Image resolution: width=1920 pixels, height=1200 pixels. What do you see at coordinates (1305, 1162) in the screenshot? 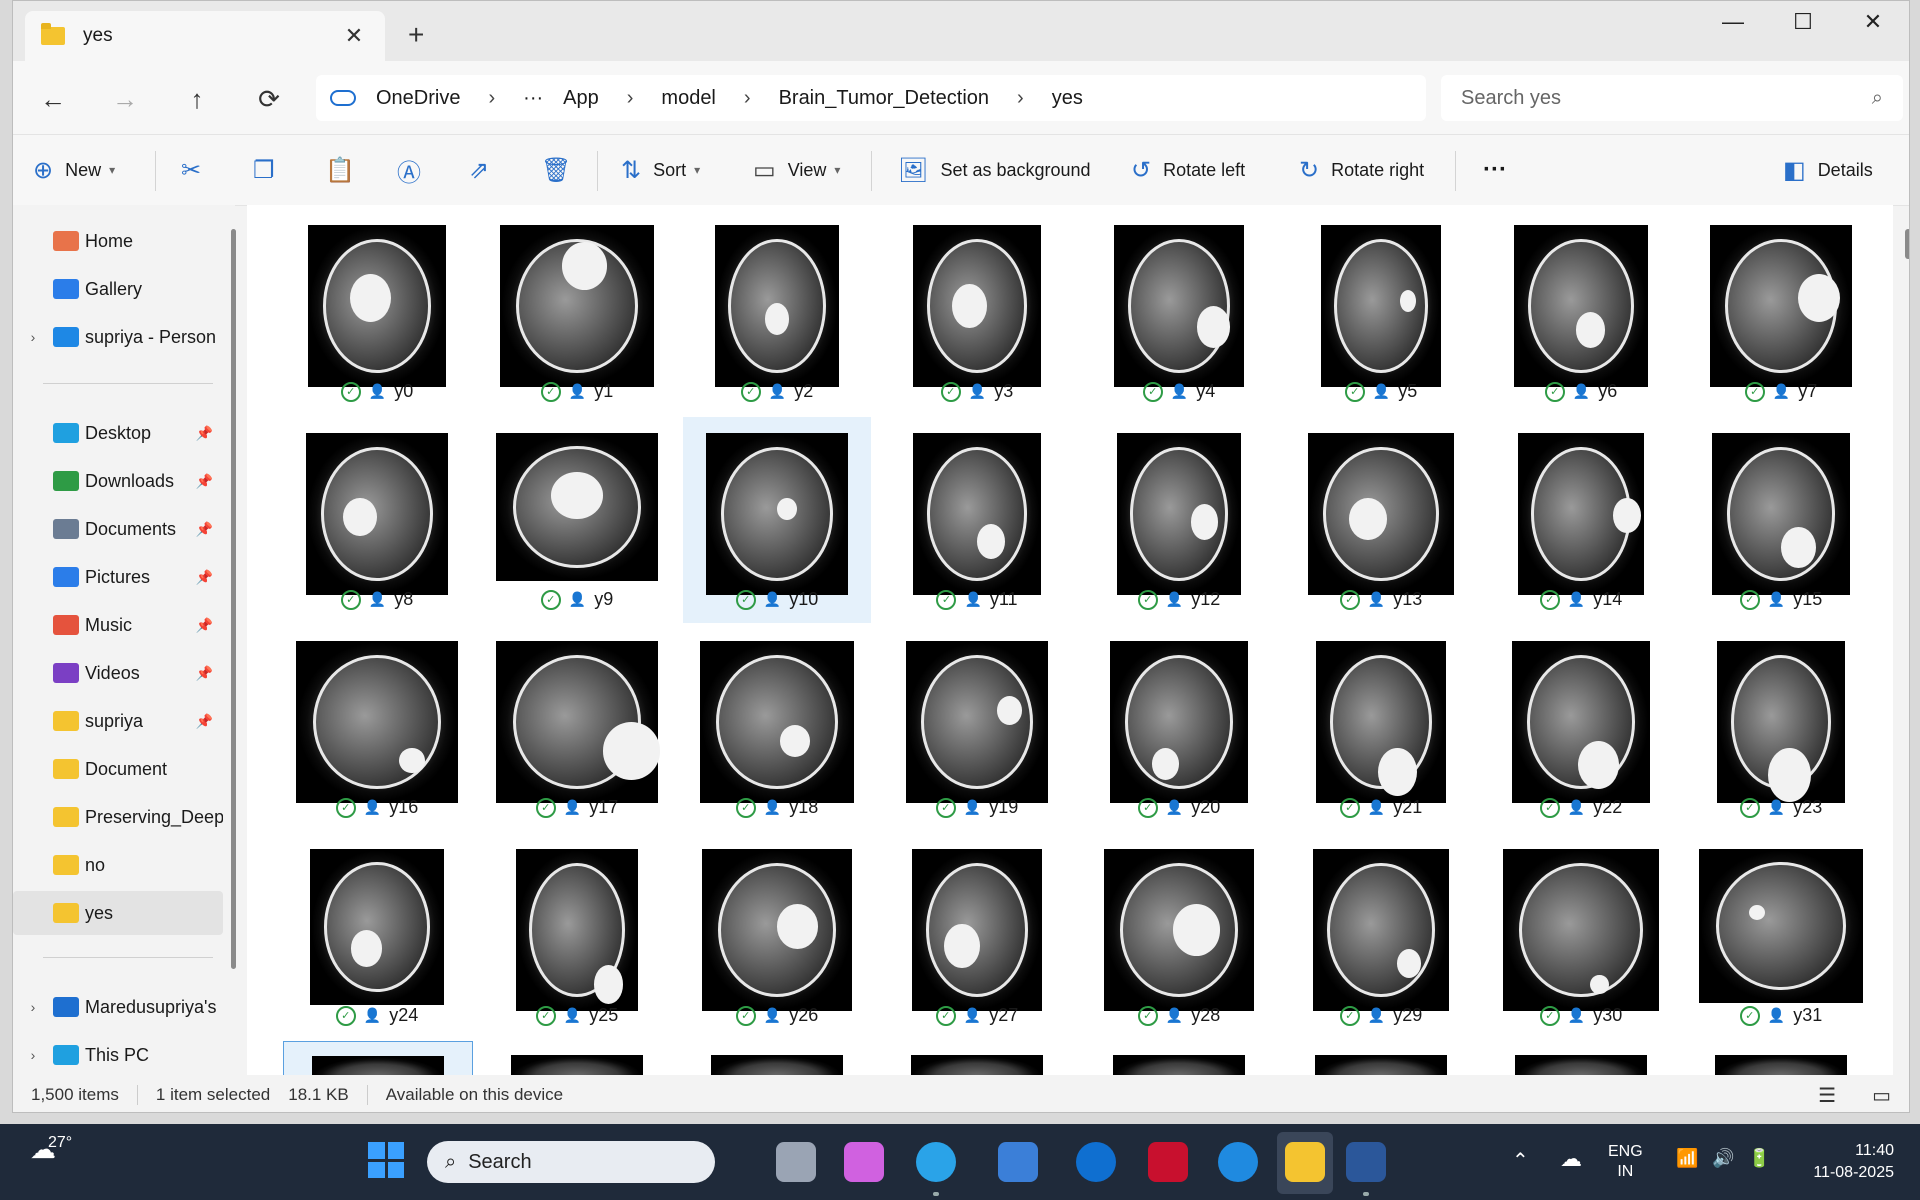
I see `file-explorer-icon` at bounding box center [1305, 1162].